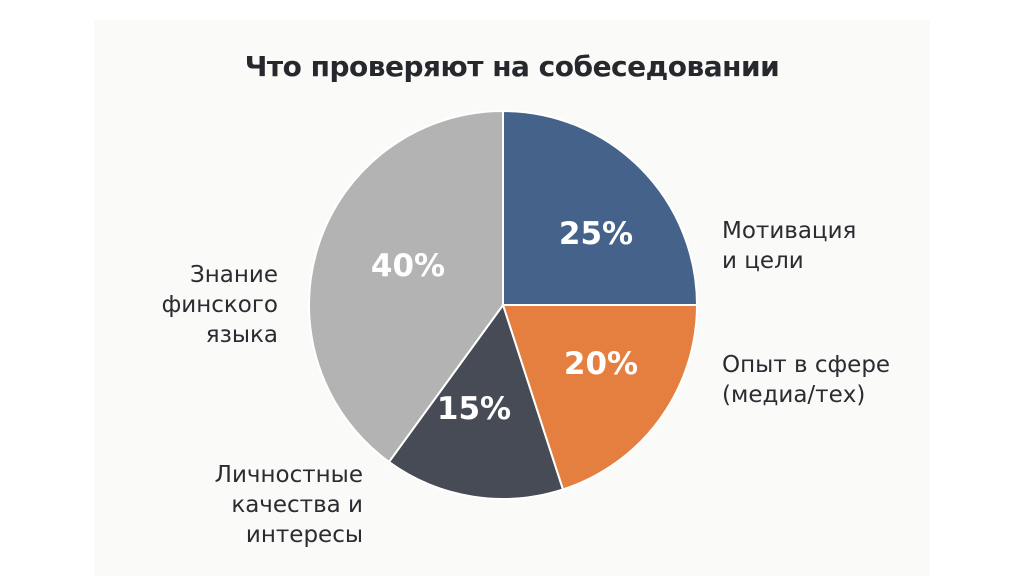 This screenshot has height=576, width=1024. Describe the element at coordinates (297, 505) in the screenshot. I see `category-label-line: качества и` at that location.